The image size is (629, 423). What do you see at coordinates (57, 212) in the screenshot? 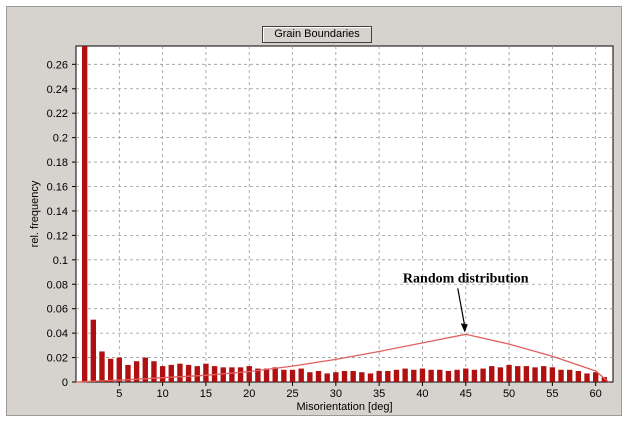
I see `y-tick-label: 0.14` at bounding box center [57, 212].